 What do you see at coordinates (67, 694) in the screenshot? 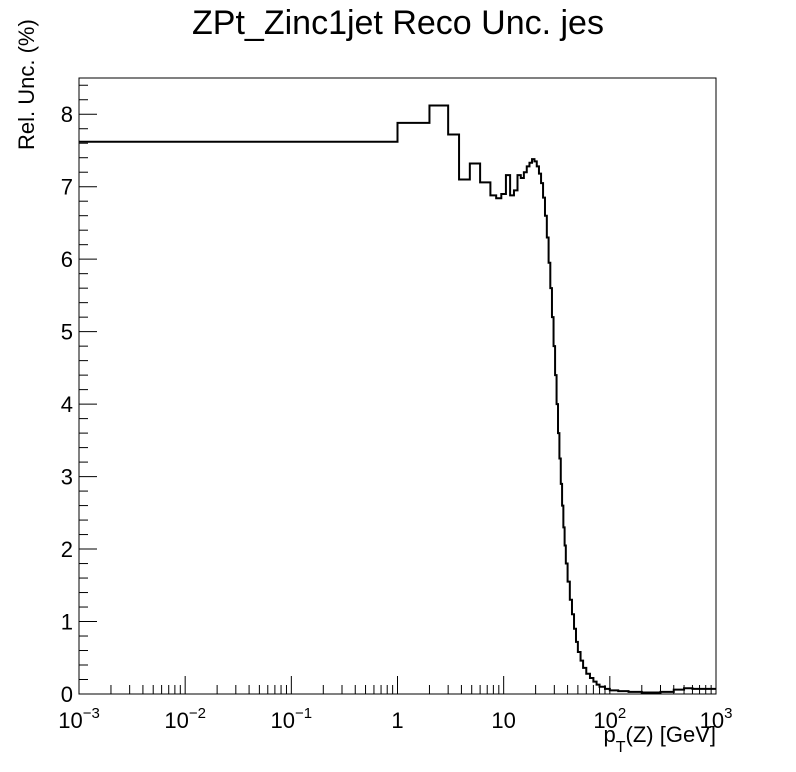
I see `y-tick-label: 0` at bounding box center [67, 694].